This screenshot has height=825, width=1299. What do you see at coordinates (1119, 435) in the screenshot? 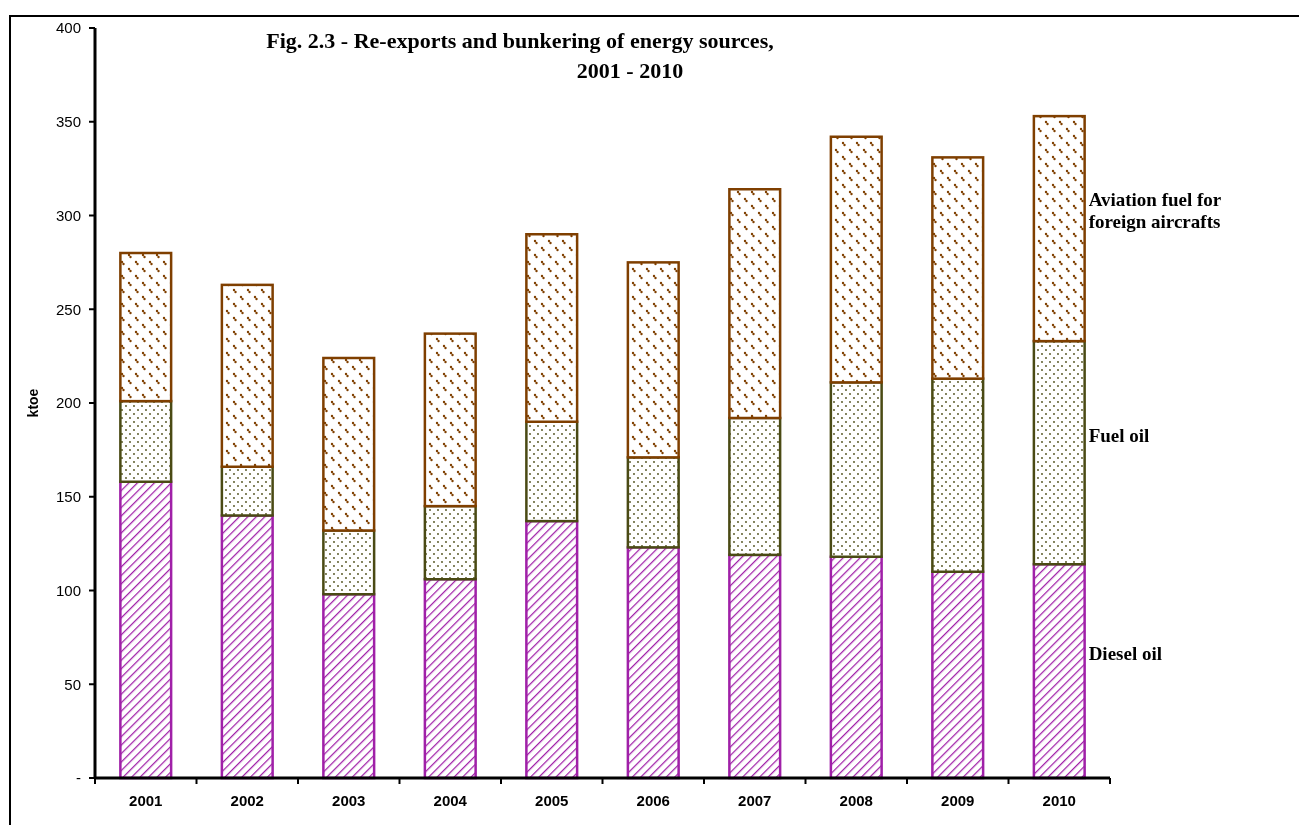
I see `series-label: Fuel oil` at bounding box center [1119, 435].